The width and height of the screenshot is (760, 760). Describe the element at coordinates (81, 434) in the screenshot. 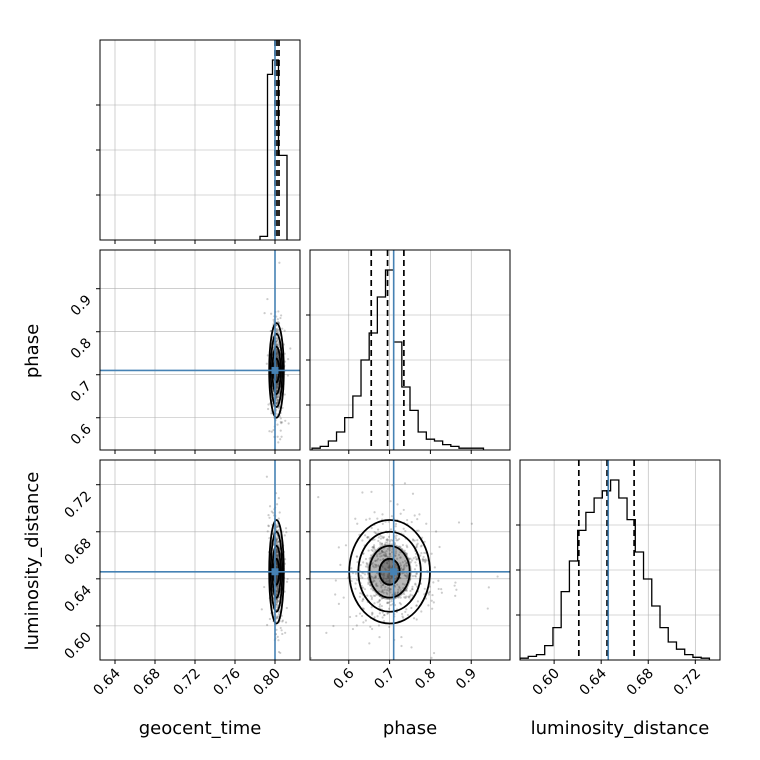

I see `y-tick-label: 0.6` at that location.